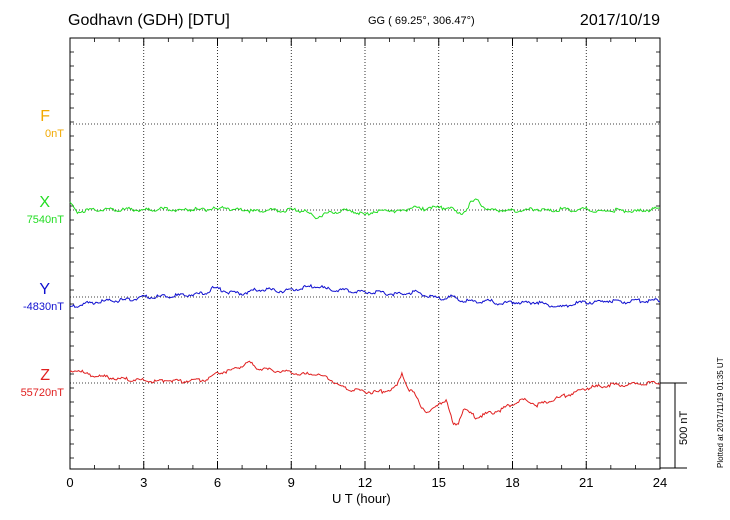 The width and height of the screenshot is (730, 520). What do you see at coordinates (660, 482) in the screenshot?
I see `x-tick-label-24: 24` at bounding box center [660, 482].